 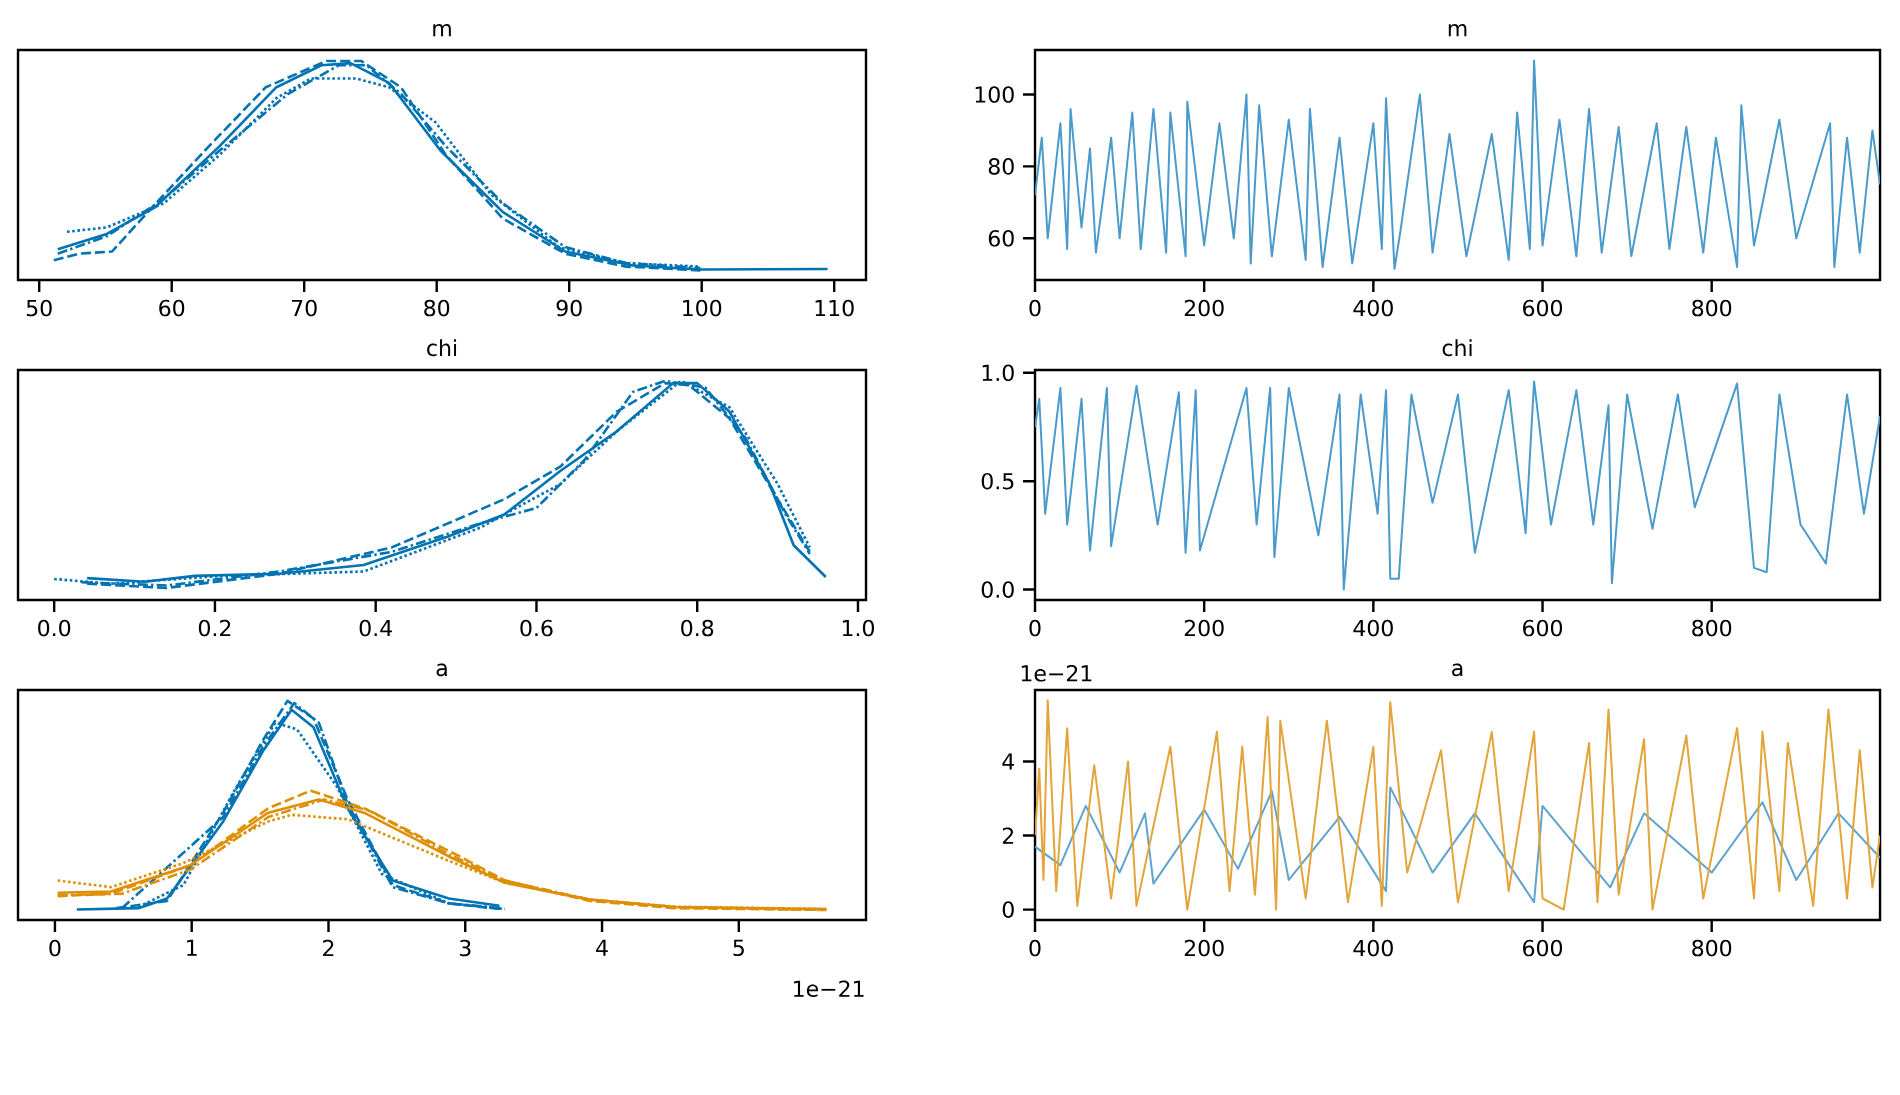 What do you see at coordinates (1008, 761) in the screenshot?
I see `y-tick-label: 4` at bounding box center [1008, 761].